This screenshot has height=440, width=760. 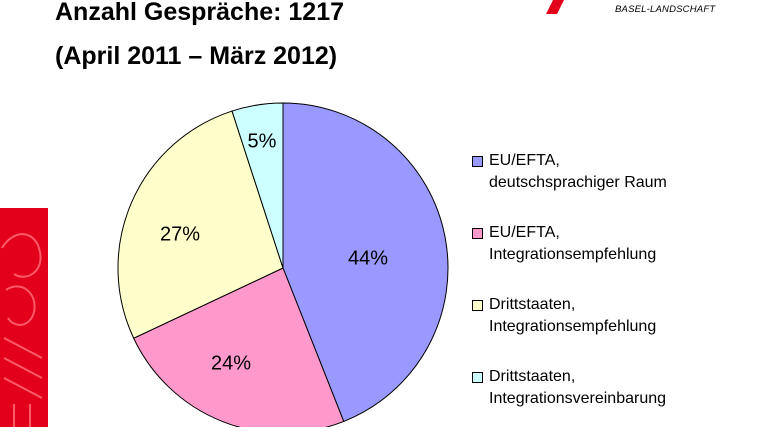 I want to click on chart-title: Anzahl Gespräche: 1217, so click(x=200, y=13).